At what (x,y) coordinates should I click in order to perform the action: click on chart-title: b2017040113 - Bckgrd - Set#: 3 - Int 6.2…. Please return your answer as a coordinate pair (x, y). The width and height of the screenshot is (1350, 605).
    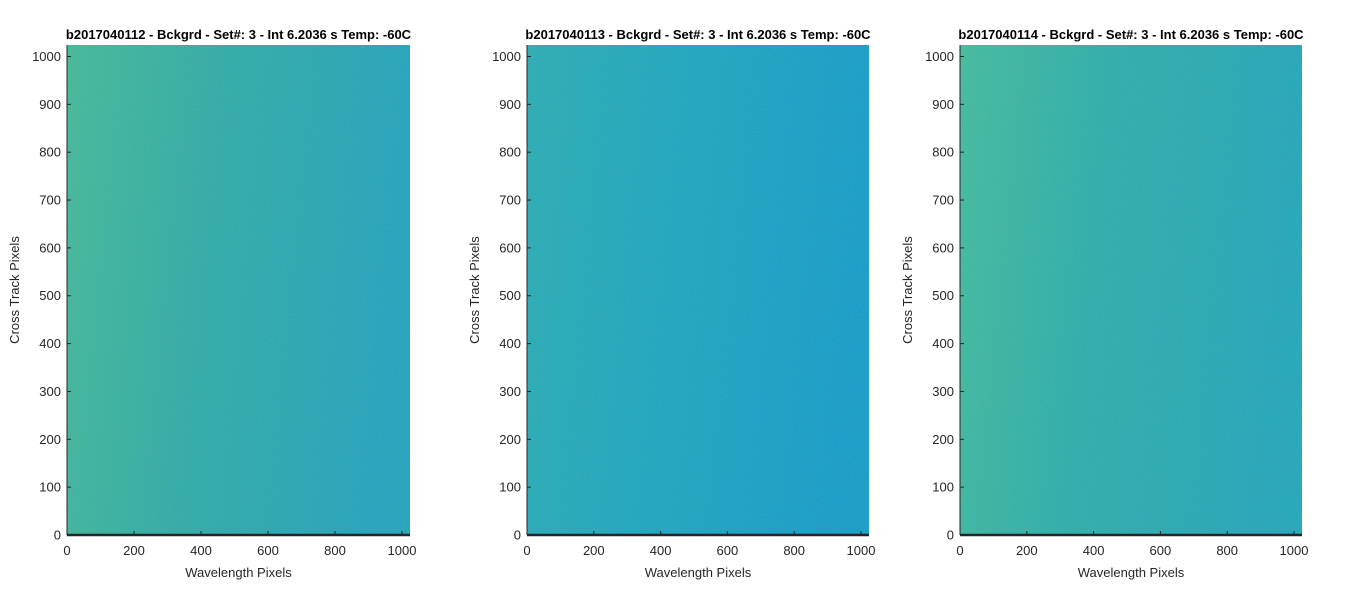
    Looking at the image, I should click on (698, 34).